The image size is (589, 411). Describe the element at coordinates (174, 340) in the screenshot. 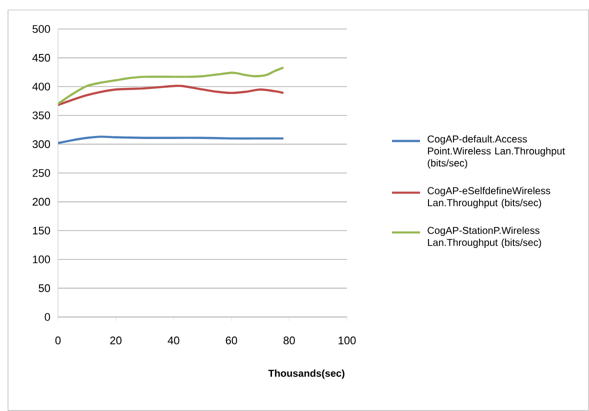

I see `x-tick-label: 40` at that location.